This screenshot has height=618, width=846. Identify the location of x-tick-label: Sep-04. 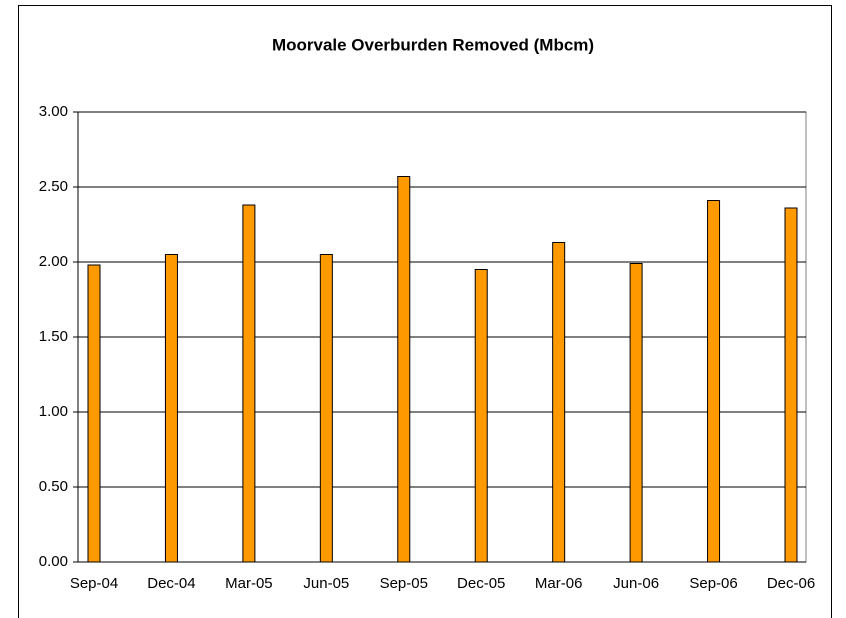
(94, 583).